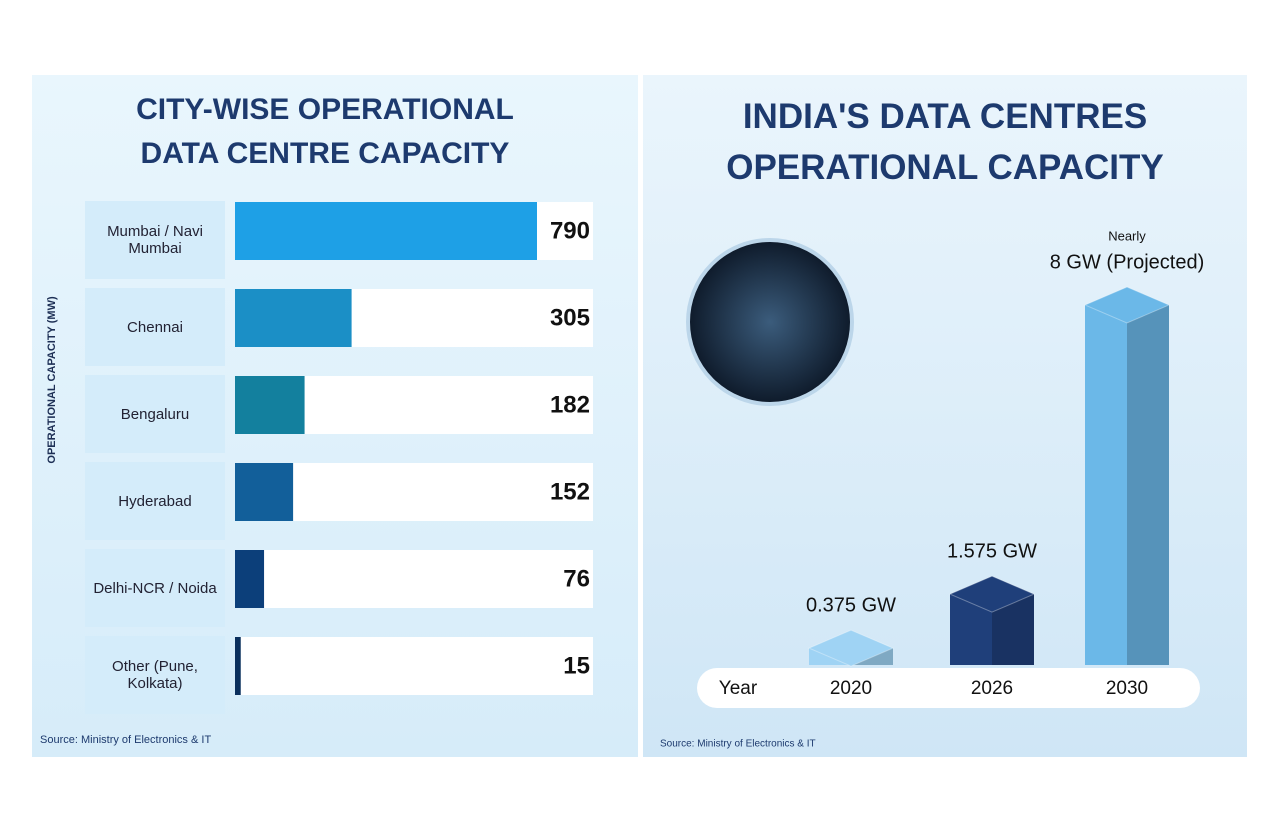  Describe the element at coordinates (155, 675) in the screenshot. I see `category-label: Other (Pune, Kolkata)` at that location.